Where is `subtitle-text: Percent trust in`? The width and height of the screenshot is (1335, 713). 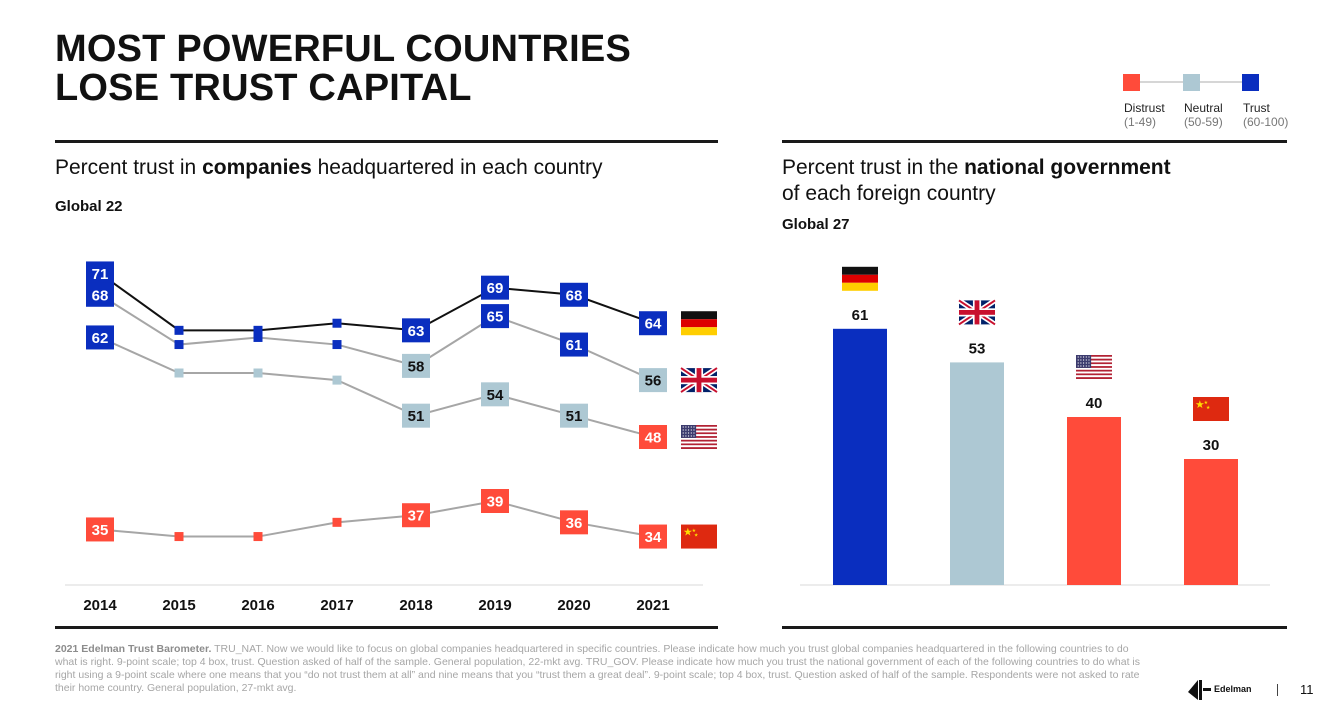
subtitle-text: Percent trust in is located at coordinates (129, 167).